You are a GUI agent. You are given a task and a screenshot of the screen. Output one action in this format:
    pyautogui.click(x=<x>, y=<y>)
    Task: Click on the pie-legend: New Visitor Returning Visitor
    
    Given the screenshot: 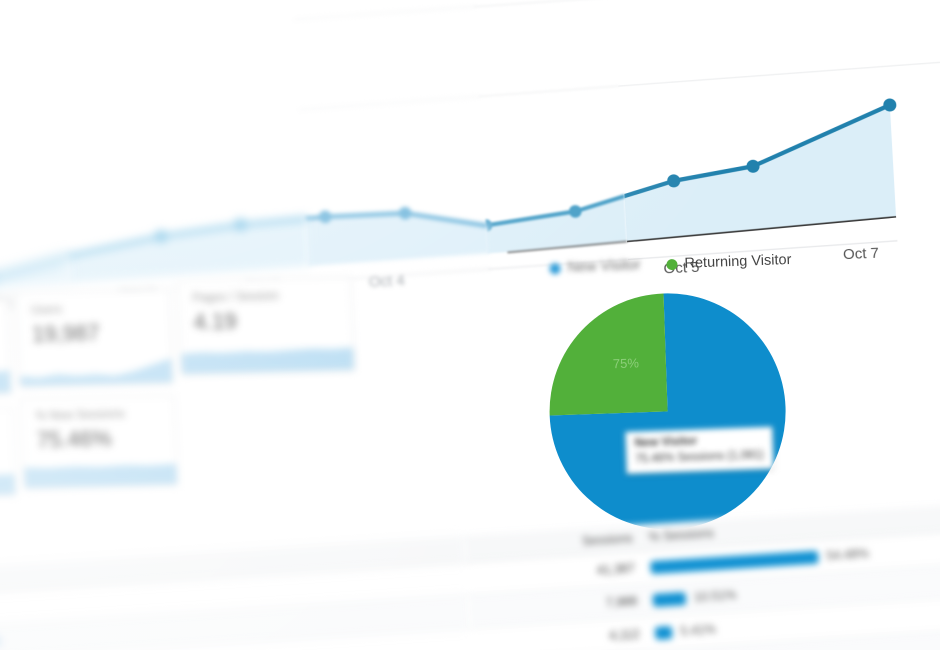 What is the action you would take?
    pyautogui.click(x=670, y=263)
    